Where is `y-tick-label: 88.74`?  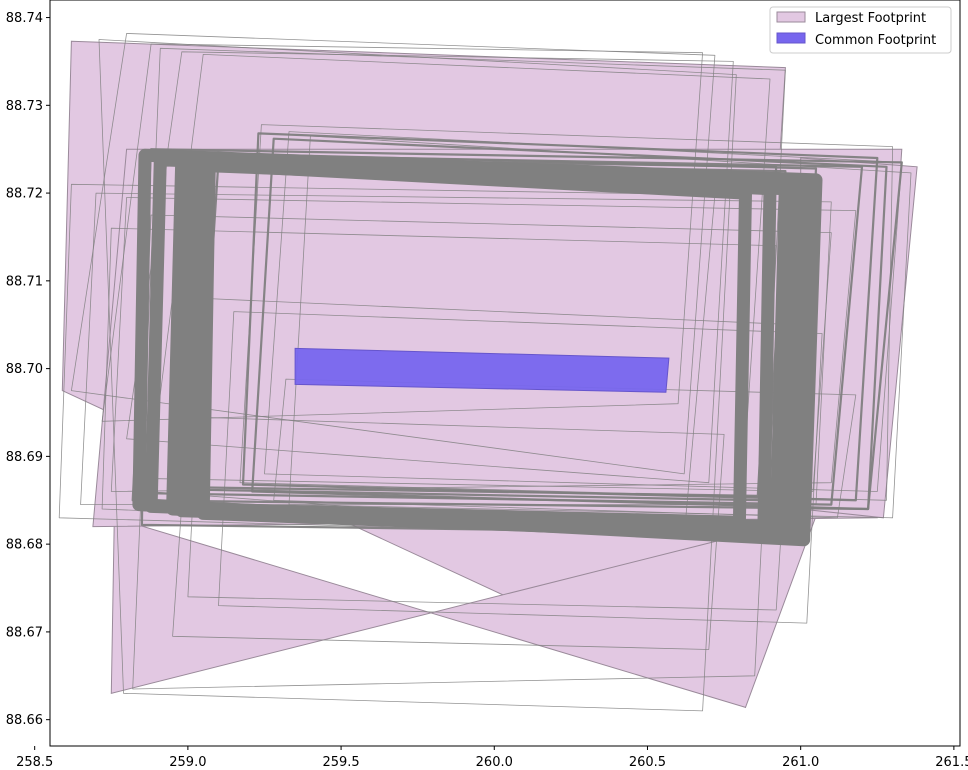
y-tick-label: 88.74 is located at coordinates (24, 18).